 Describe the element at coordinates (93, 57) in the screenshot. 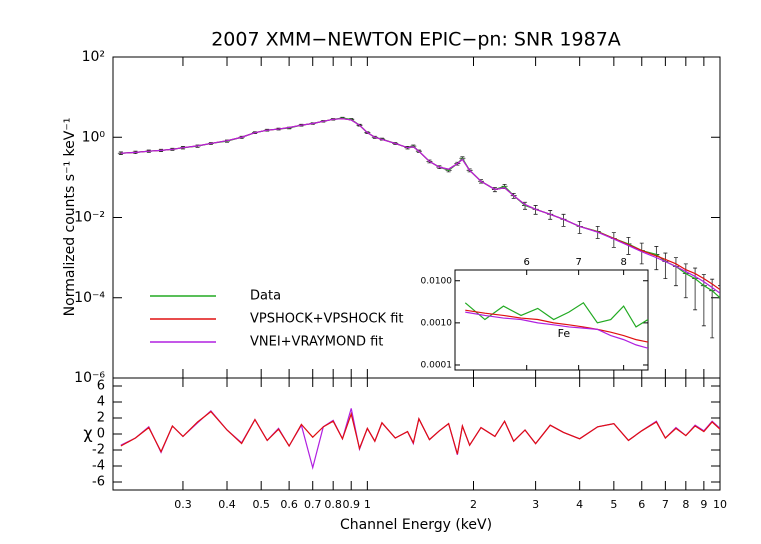

I see `y-tick-label: 10²` at that location.